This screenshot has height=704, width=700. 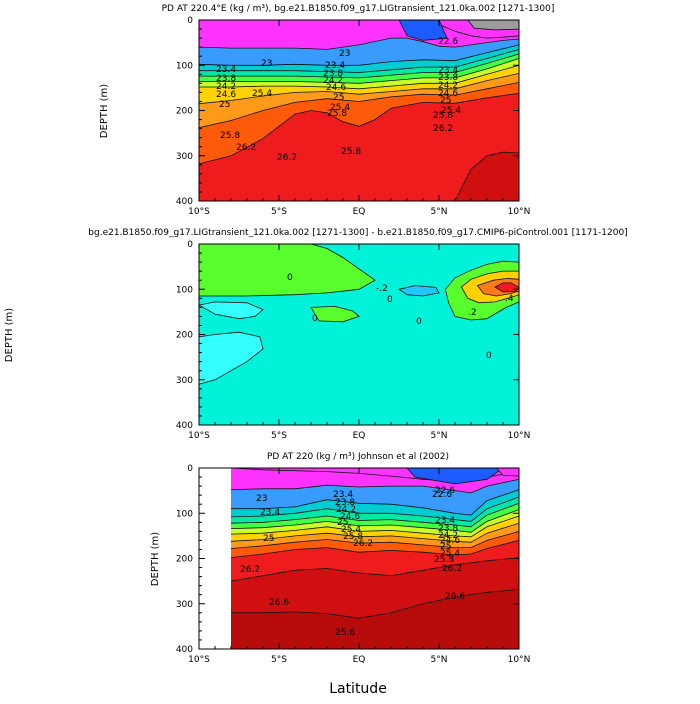 I want to click on p1-xtick-label: 5°S, so click(x=279, y=212).